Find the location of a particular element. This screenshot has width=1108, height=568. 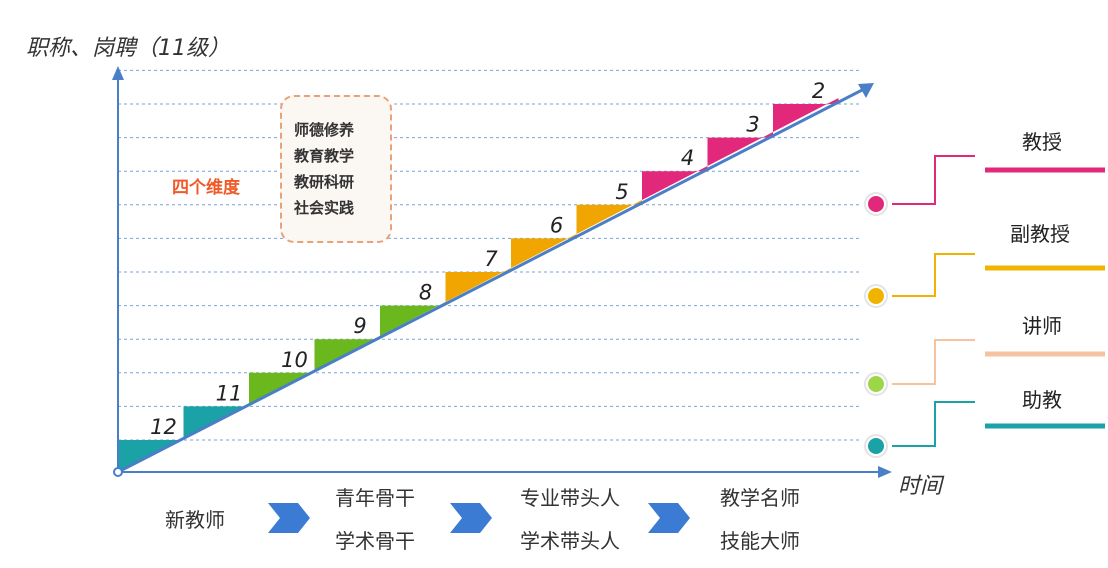

dimension-item: 社会实践 is located at coordinates (324, 208).